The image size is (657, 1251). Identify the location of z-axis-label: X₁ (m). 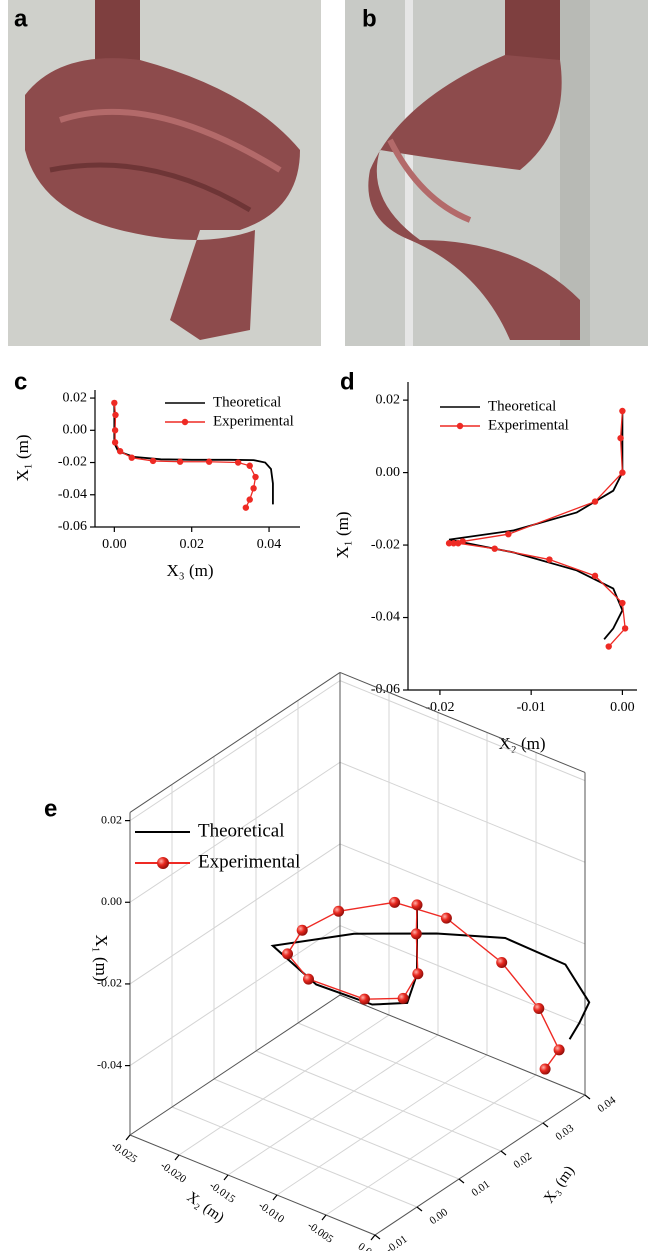
(101, 958).